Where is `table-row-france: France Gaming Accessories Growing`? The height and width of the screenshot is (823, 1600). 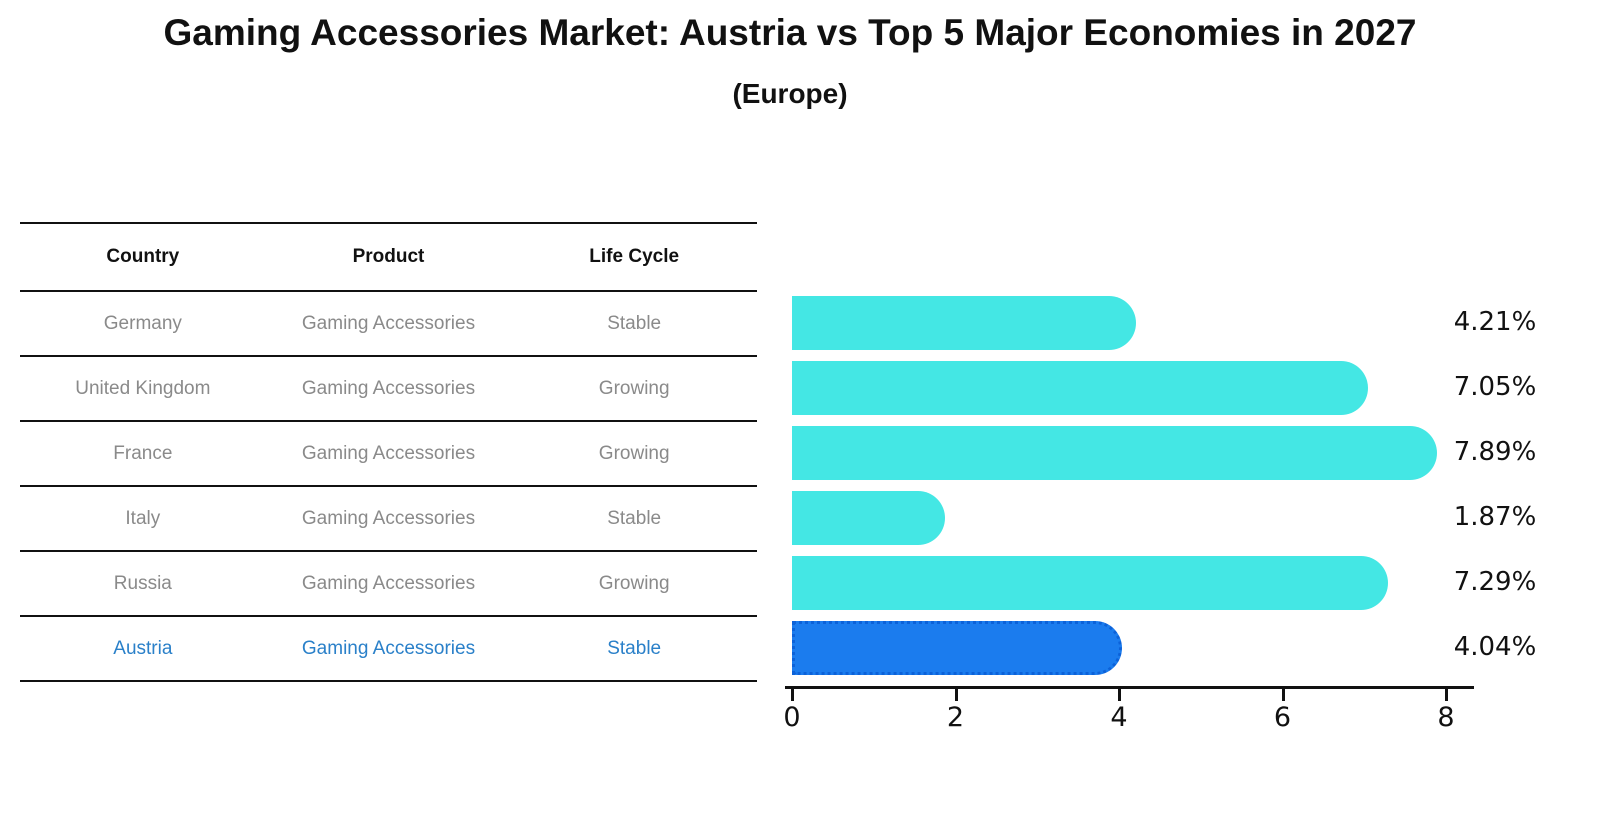
table-row-france: France Gaming Accessories Growing is located at coordinates (388, 454).